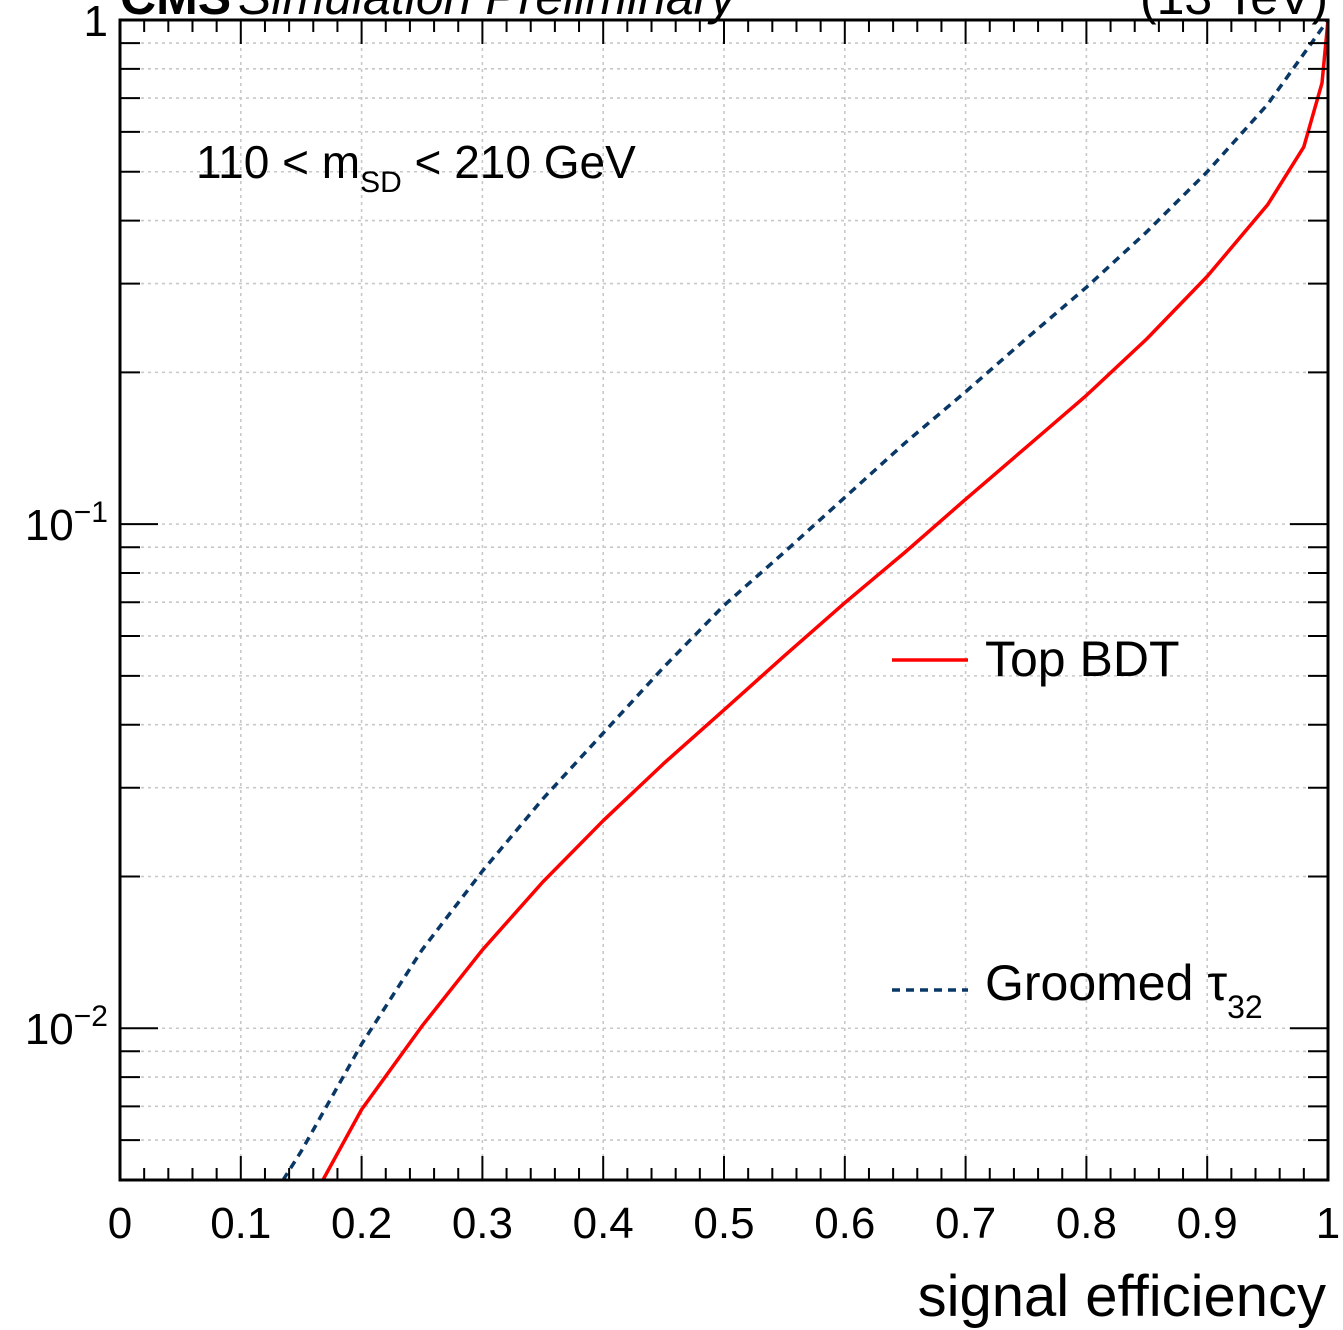 The width and height of the screenshot is (1343, 1330). Describe the element at coordinates (1328, 1223) in the screenshot. I see `x-tick-label: 1` at that location.